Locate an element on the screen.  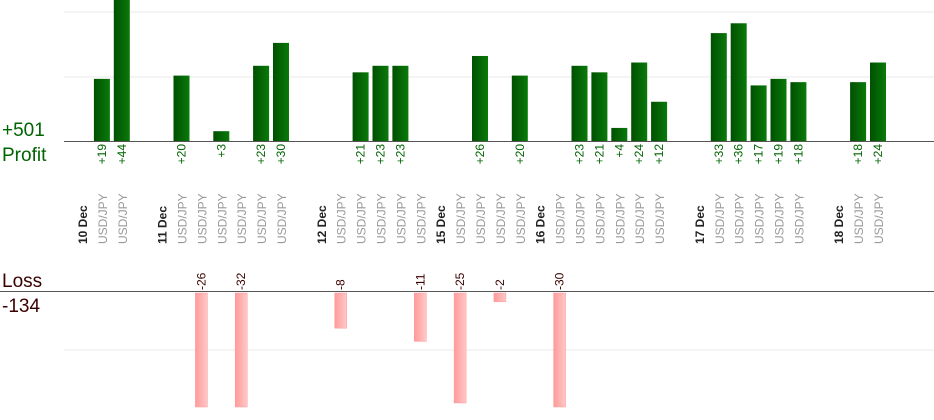
date-label: 18 Dec is located at coordinates (839, 224).